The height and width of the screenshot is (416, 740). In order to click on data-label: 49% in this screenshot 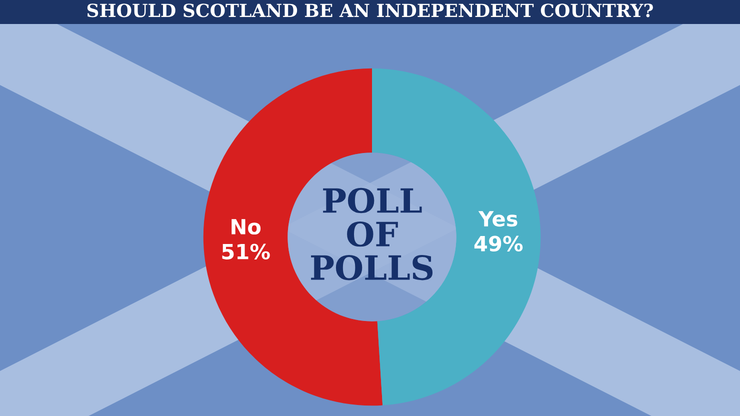, I will do `click(498, 244)`.